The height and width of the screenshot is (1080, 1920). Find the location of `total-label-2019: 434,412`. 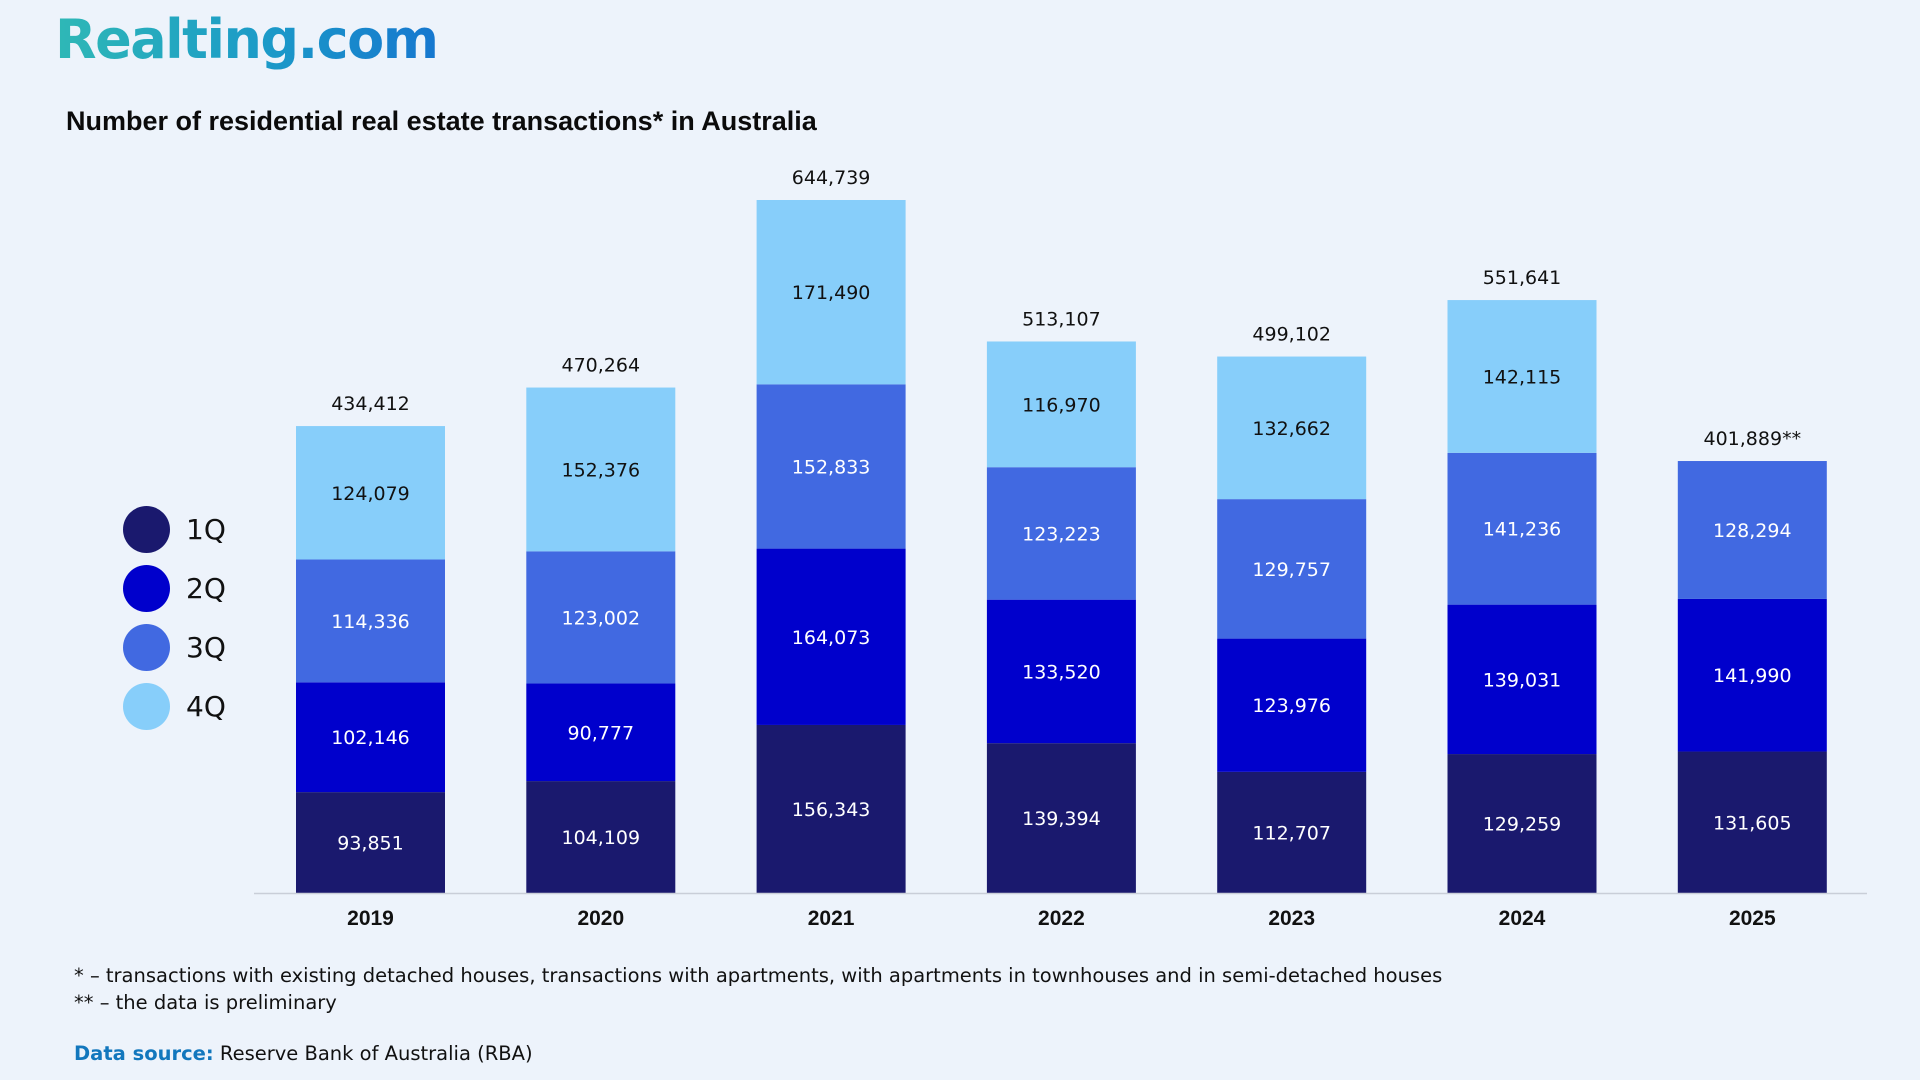

total-label-2019: 434,412 is located at coordinates (370, 404).